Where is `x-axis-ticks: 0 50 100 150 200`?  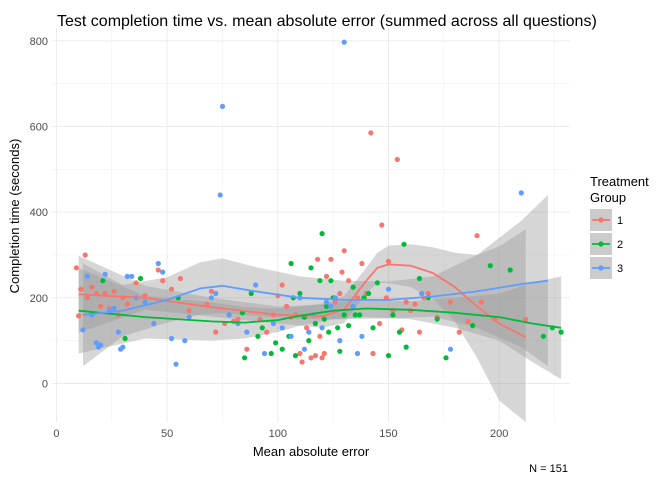 x-axis-ticks: 0 50 100 150 200 is located at coordinates (280, 434).